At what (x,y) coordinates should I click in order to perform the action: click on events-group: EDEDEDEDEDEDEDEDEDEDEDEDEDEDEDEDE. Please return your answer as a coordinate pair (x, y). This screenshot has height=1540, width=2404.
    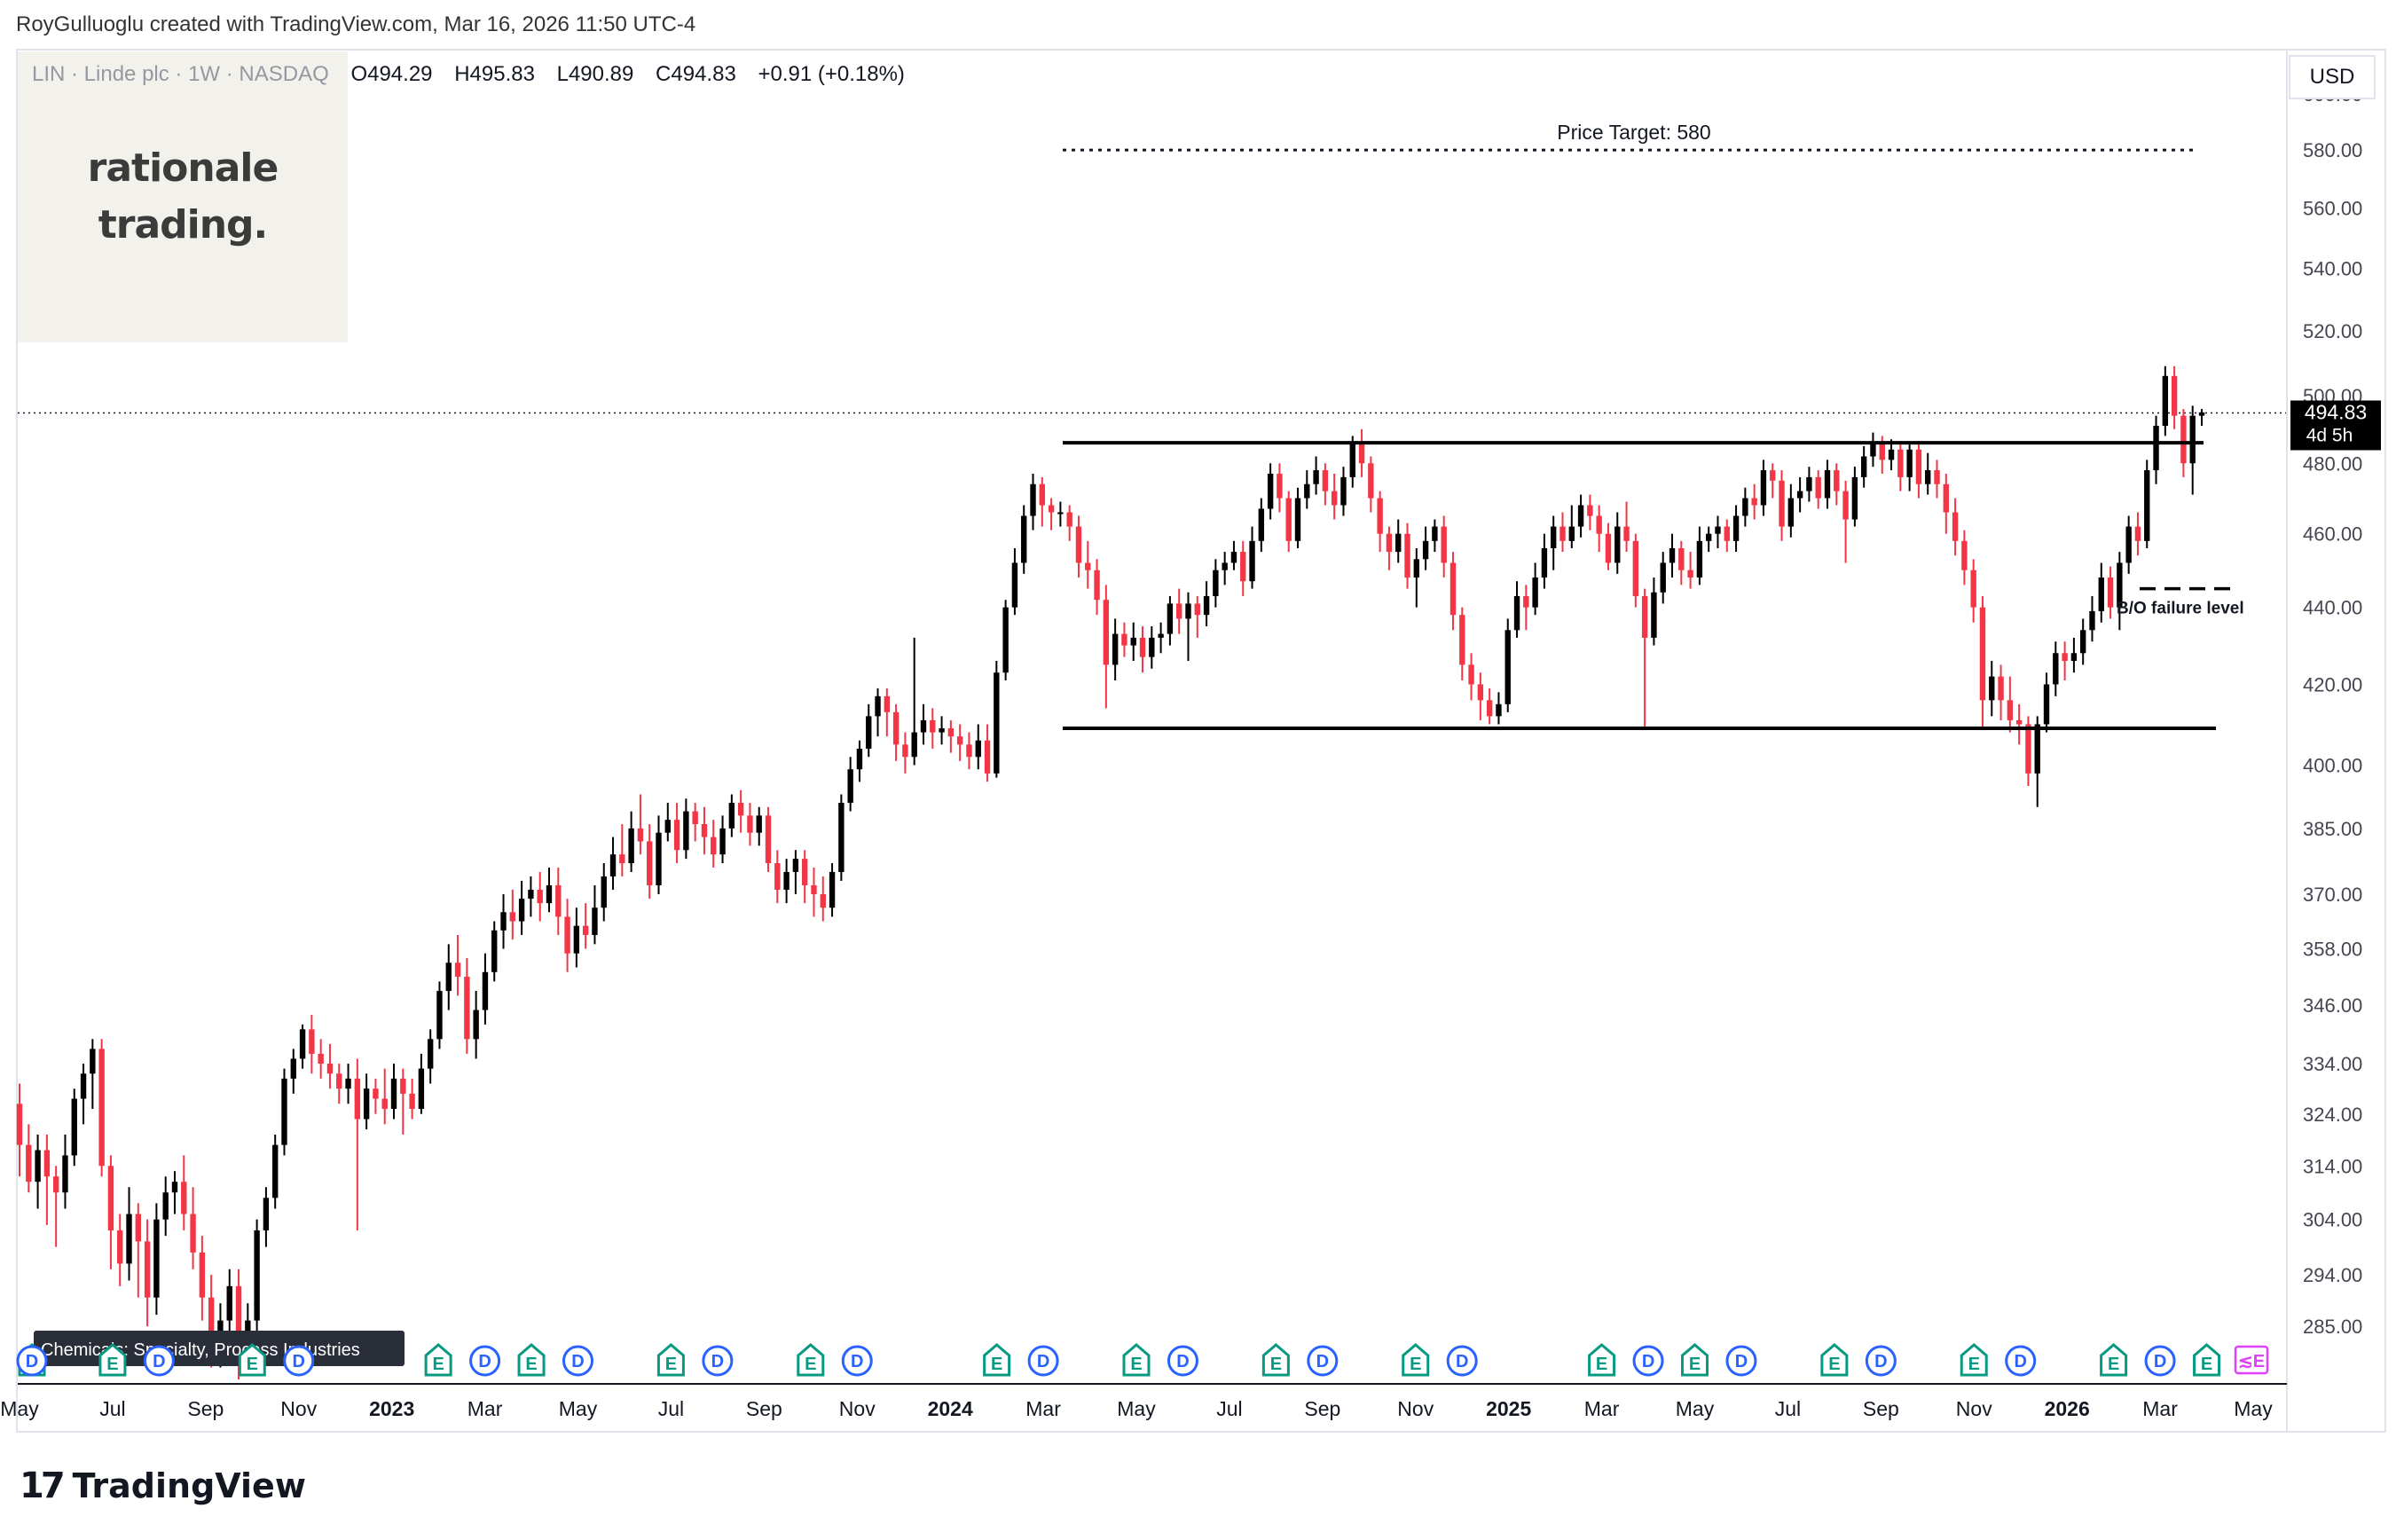
    Looking at the image, I should click on (1118, 1360).